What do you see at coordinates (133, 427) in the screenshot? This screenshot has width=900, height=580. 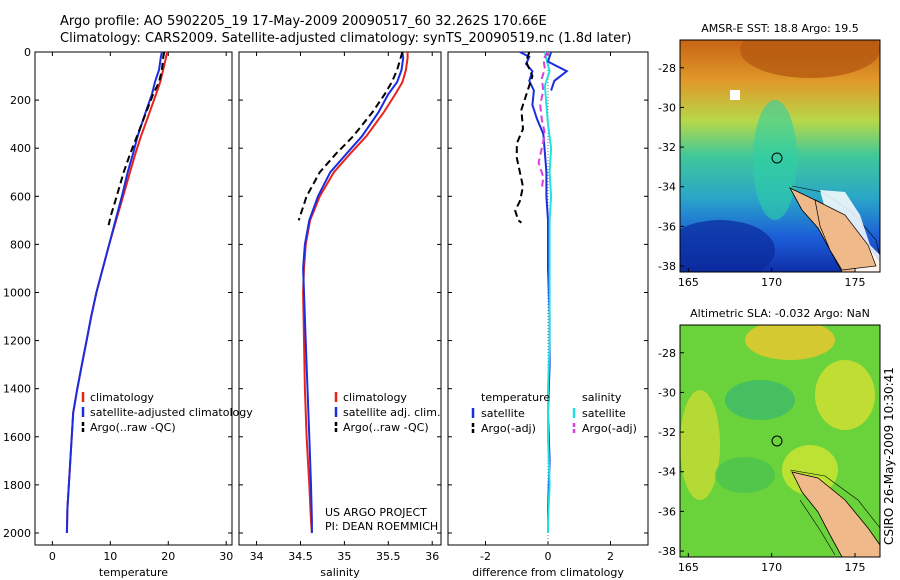 I see `temperature-legend-label: Argo(..raw -QC)` at bounding box center [133, 427].